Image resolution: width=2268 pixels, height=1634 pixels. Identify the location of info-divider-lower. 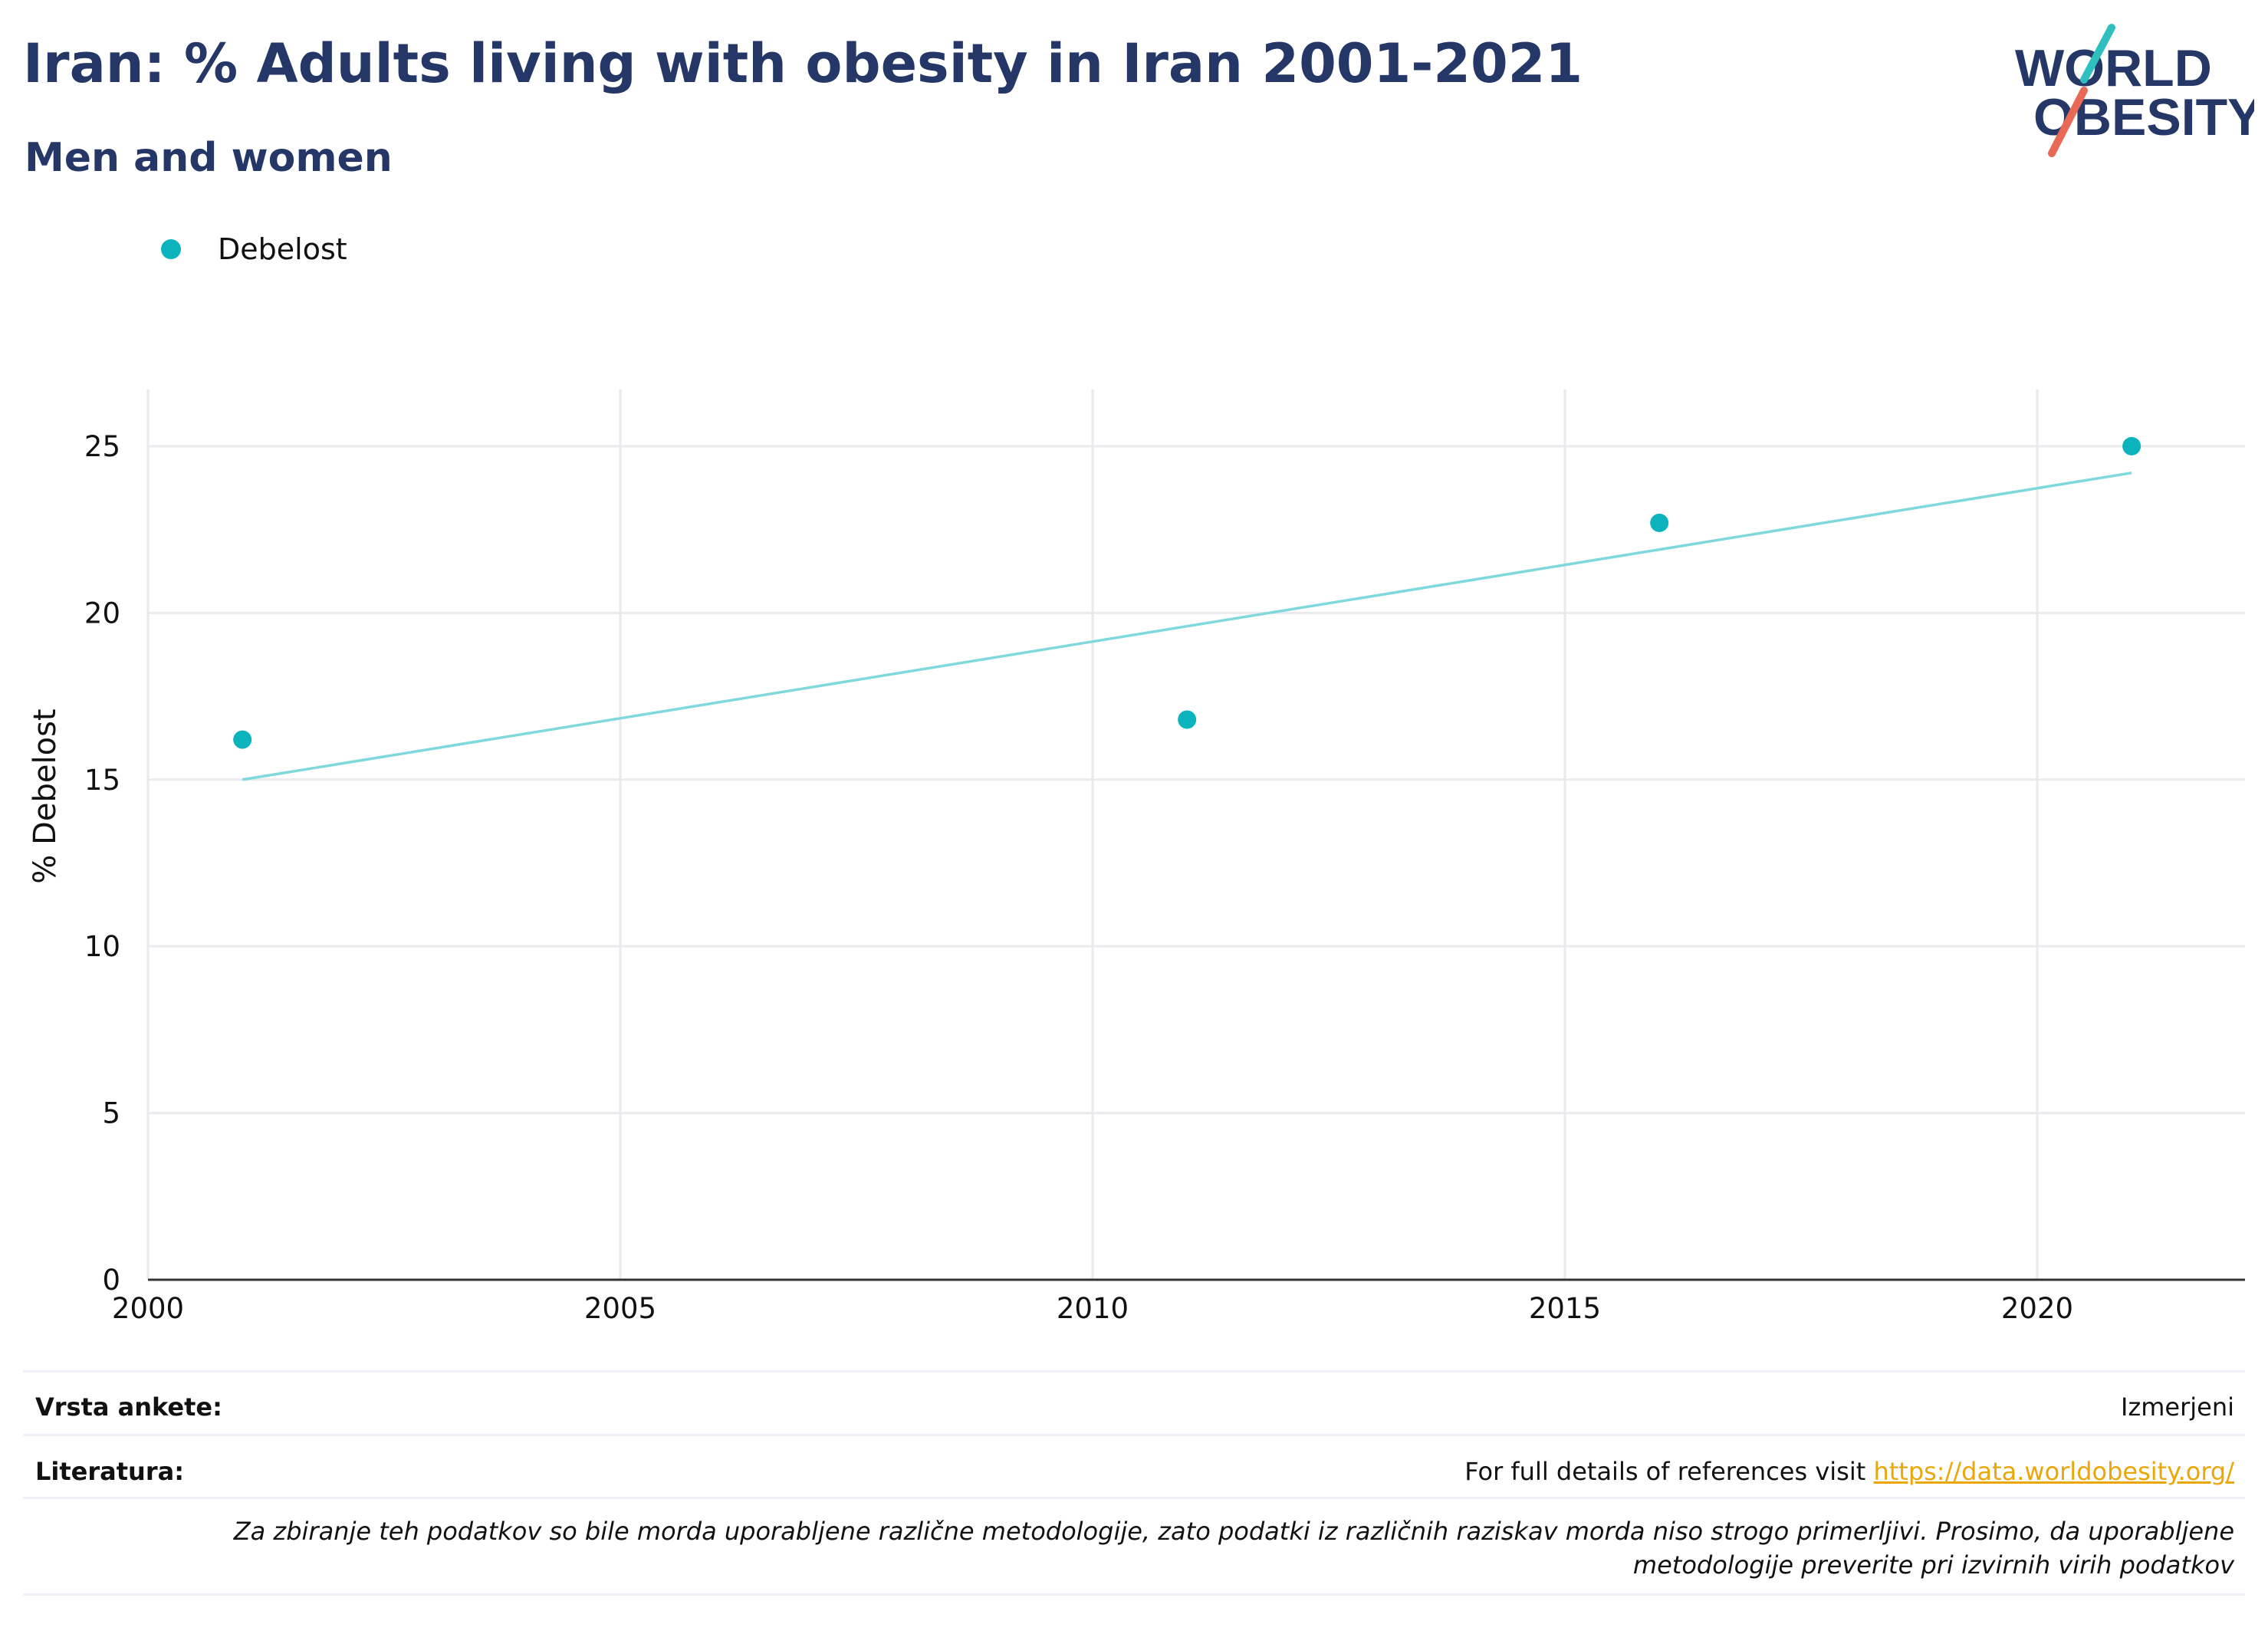
(1134, 1498).